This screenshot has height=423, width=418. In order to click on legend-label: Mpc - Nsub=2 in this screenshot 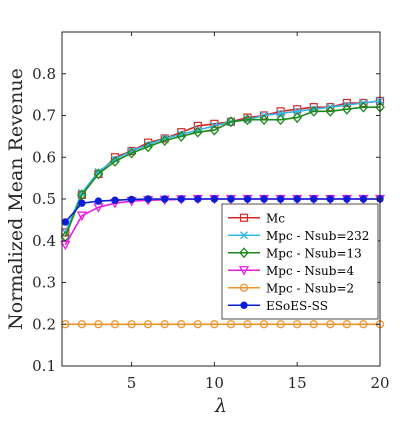, I will do `click(310, 288)`.